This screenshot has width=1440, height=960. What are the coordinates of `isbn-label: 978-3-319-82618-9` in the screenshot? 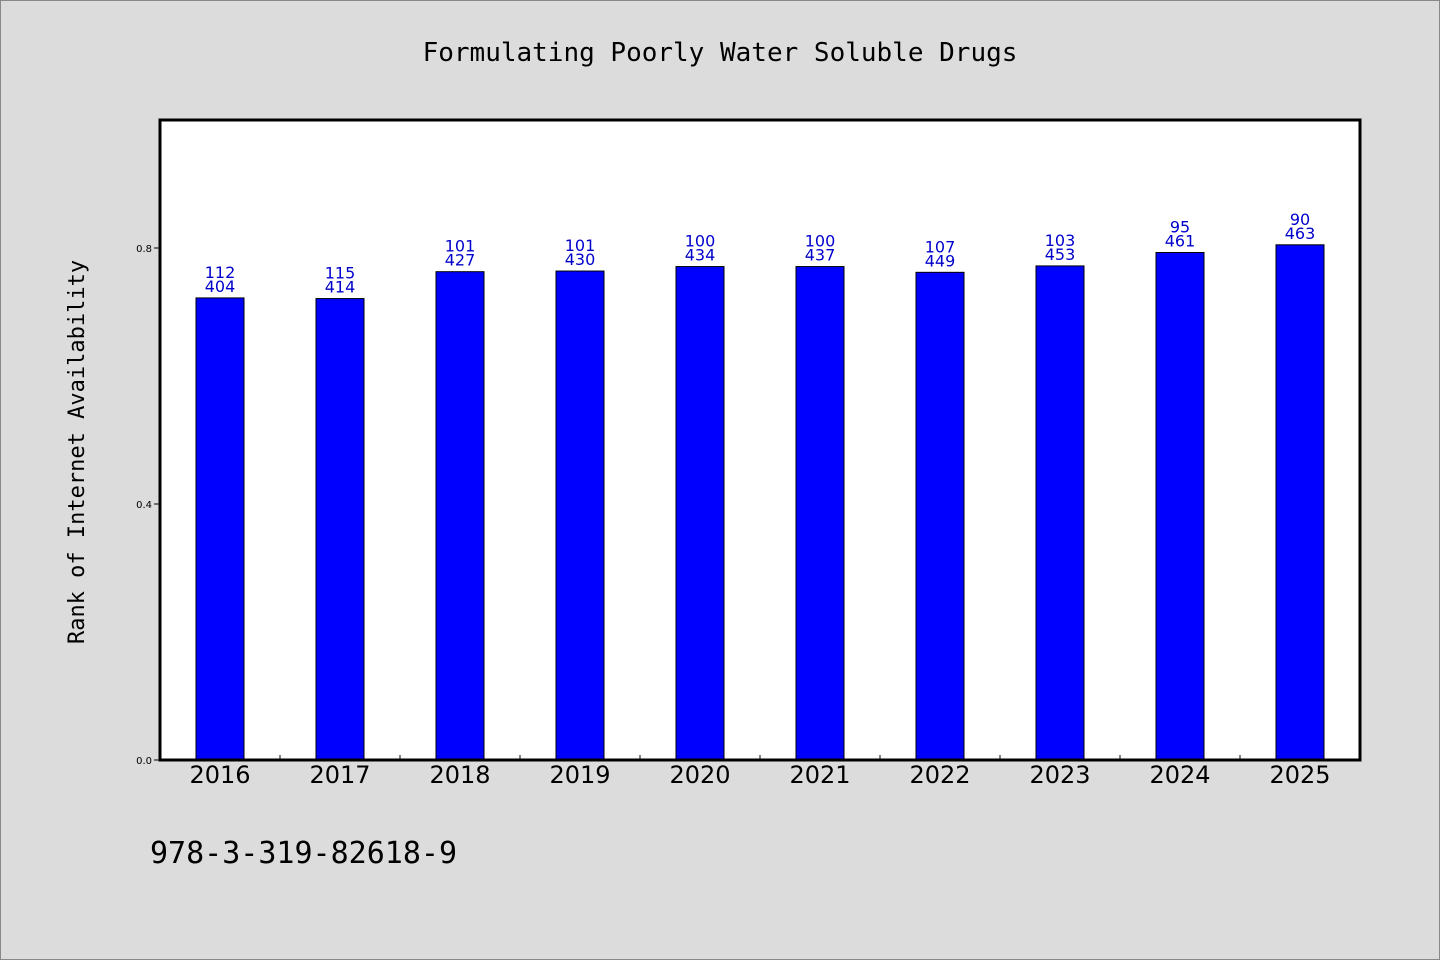 It's located at (303, 853).